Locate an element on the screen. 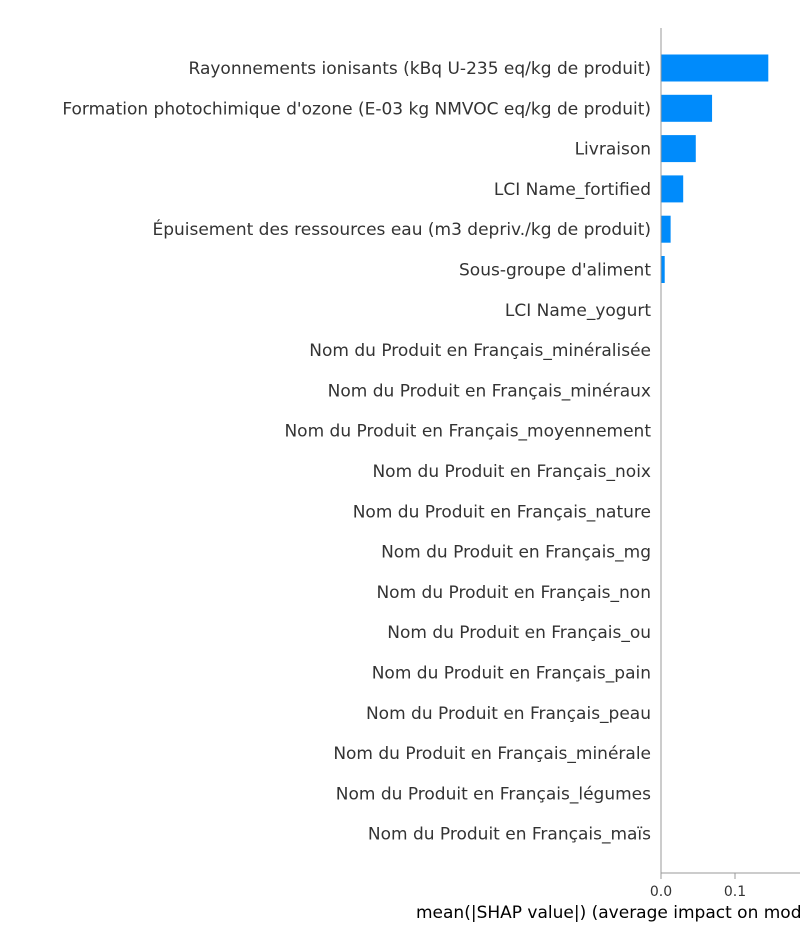  category-label: Nom du Produit en Français_mg is located at coordinates (516, 553).